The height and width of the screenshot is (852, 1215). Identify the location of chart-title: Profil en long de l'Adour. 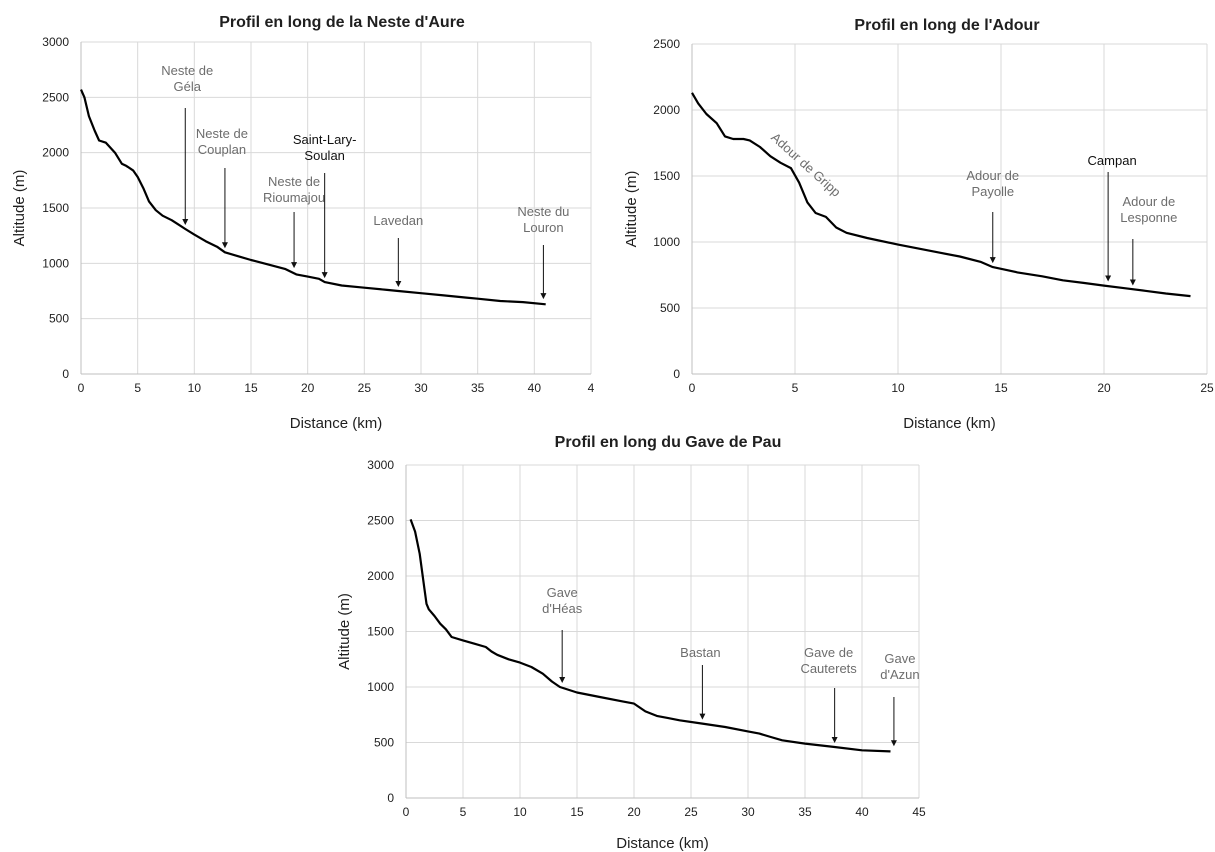
(946, 25).